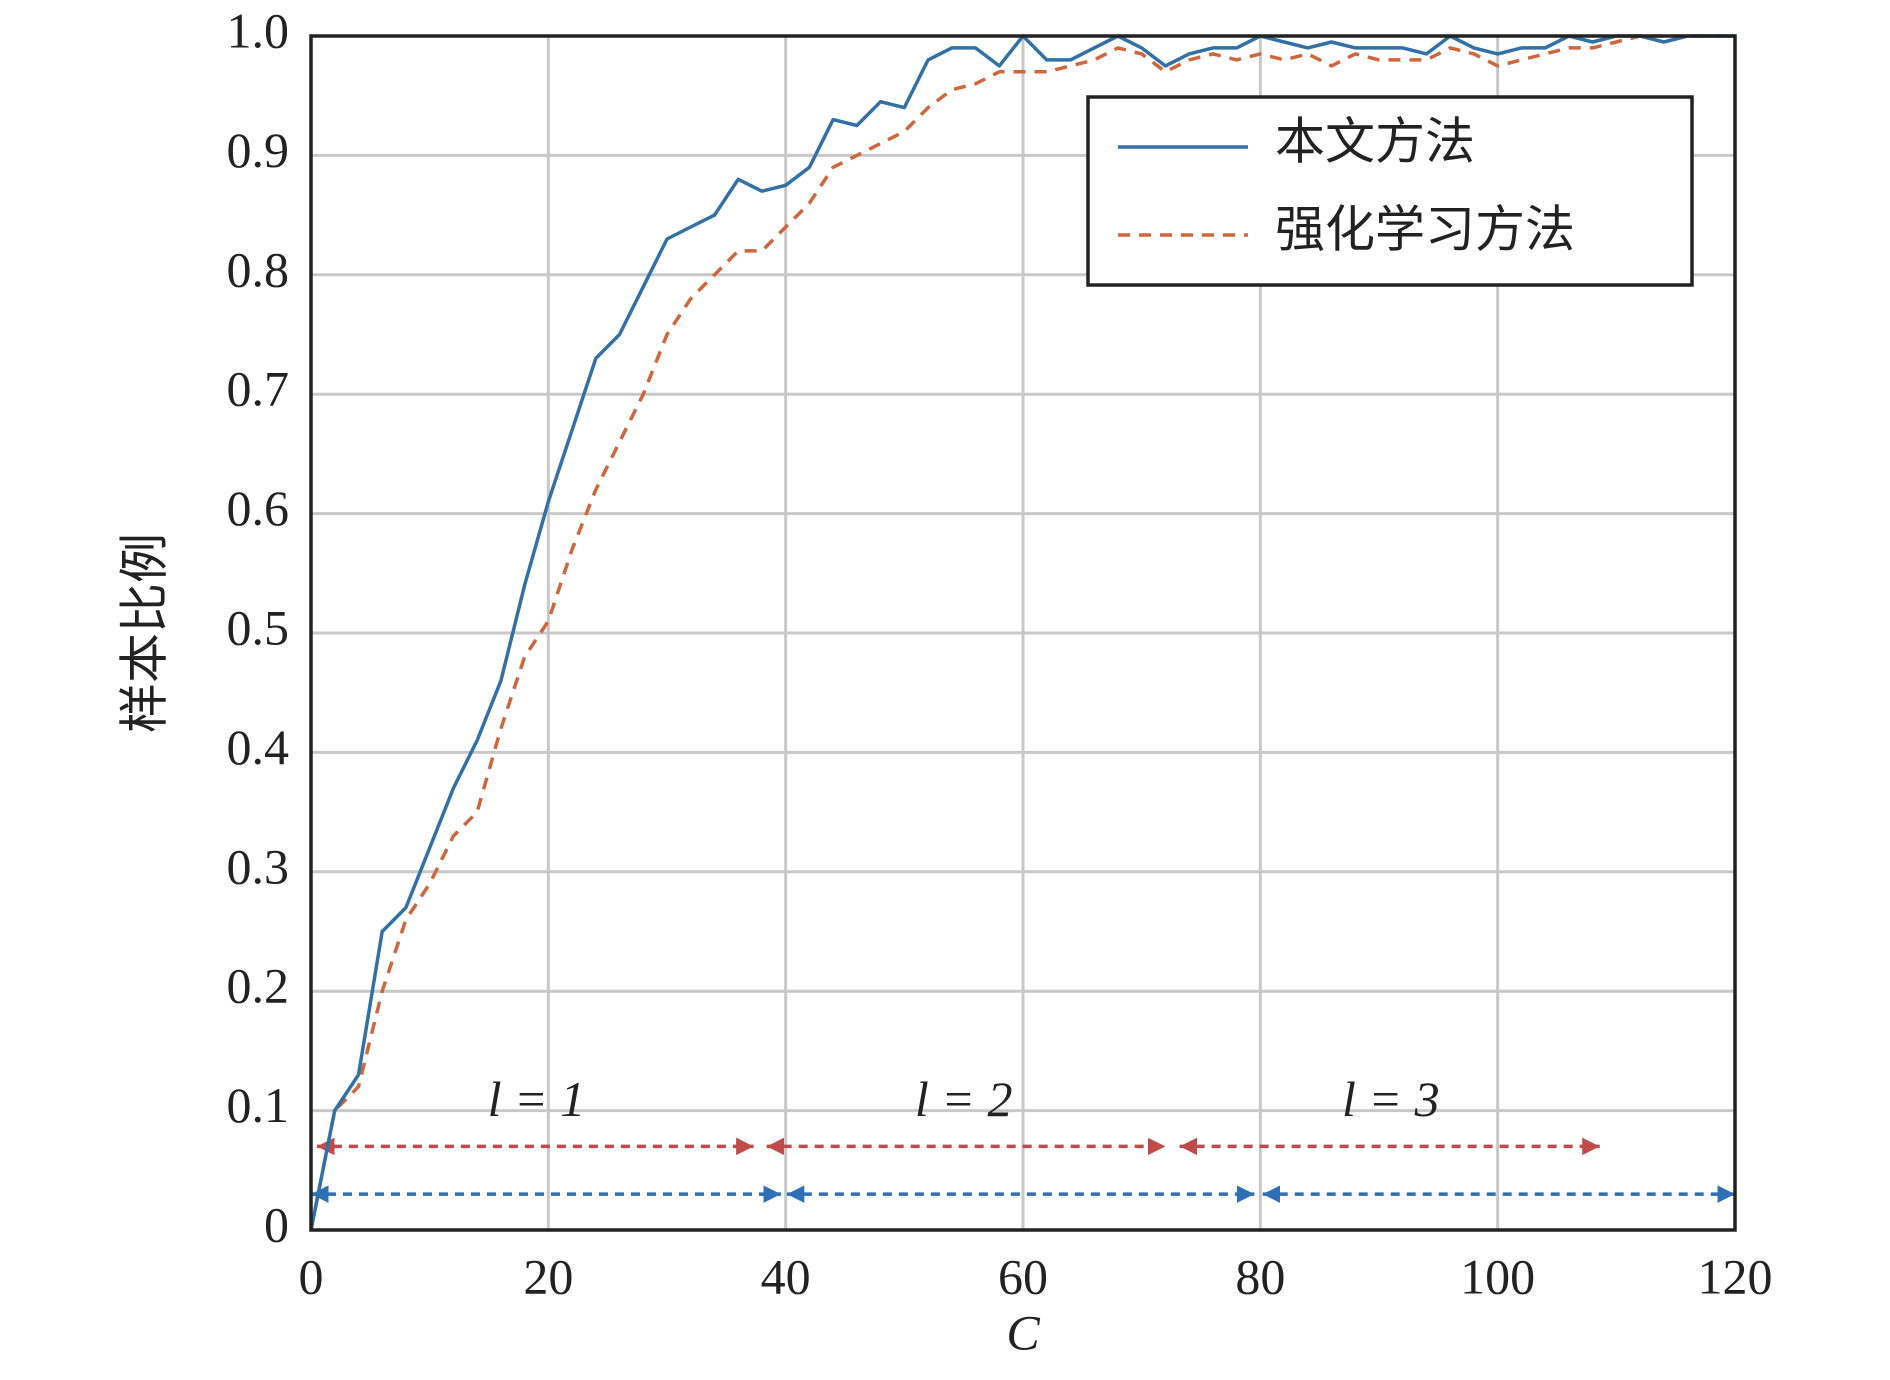 This screenshot has height=1380, width=1890. What do you see at coordinates (1425, 229) in the screenshot?
I see `legend-label: 强化学习方法` at bounding box center [1425, 229].